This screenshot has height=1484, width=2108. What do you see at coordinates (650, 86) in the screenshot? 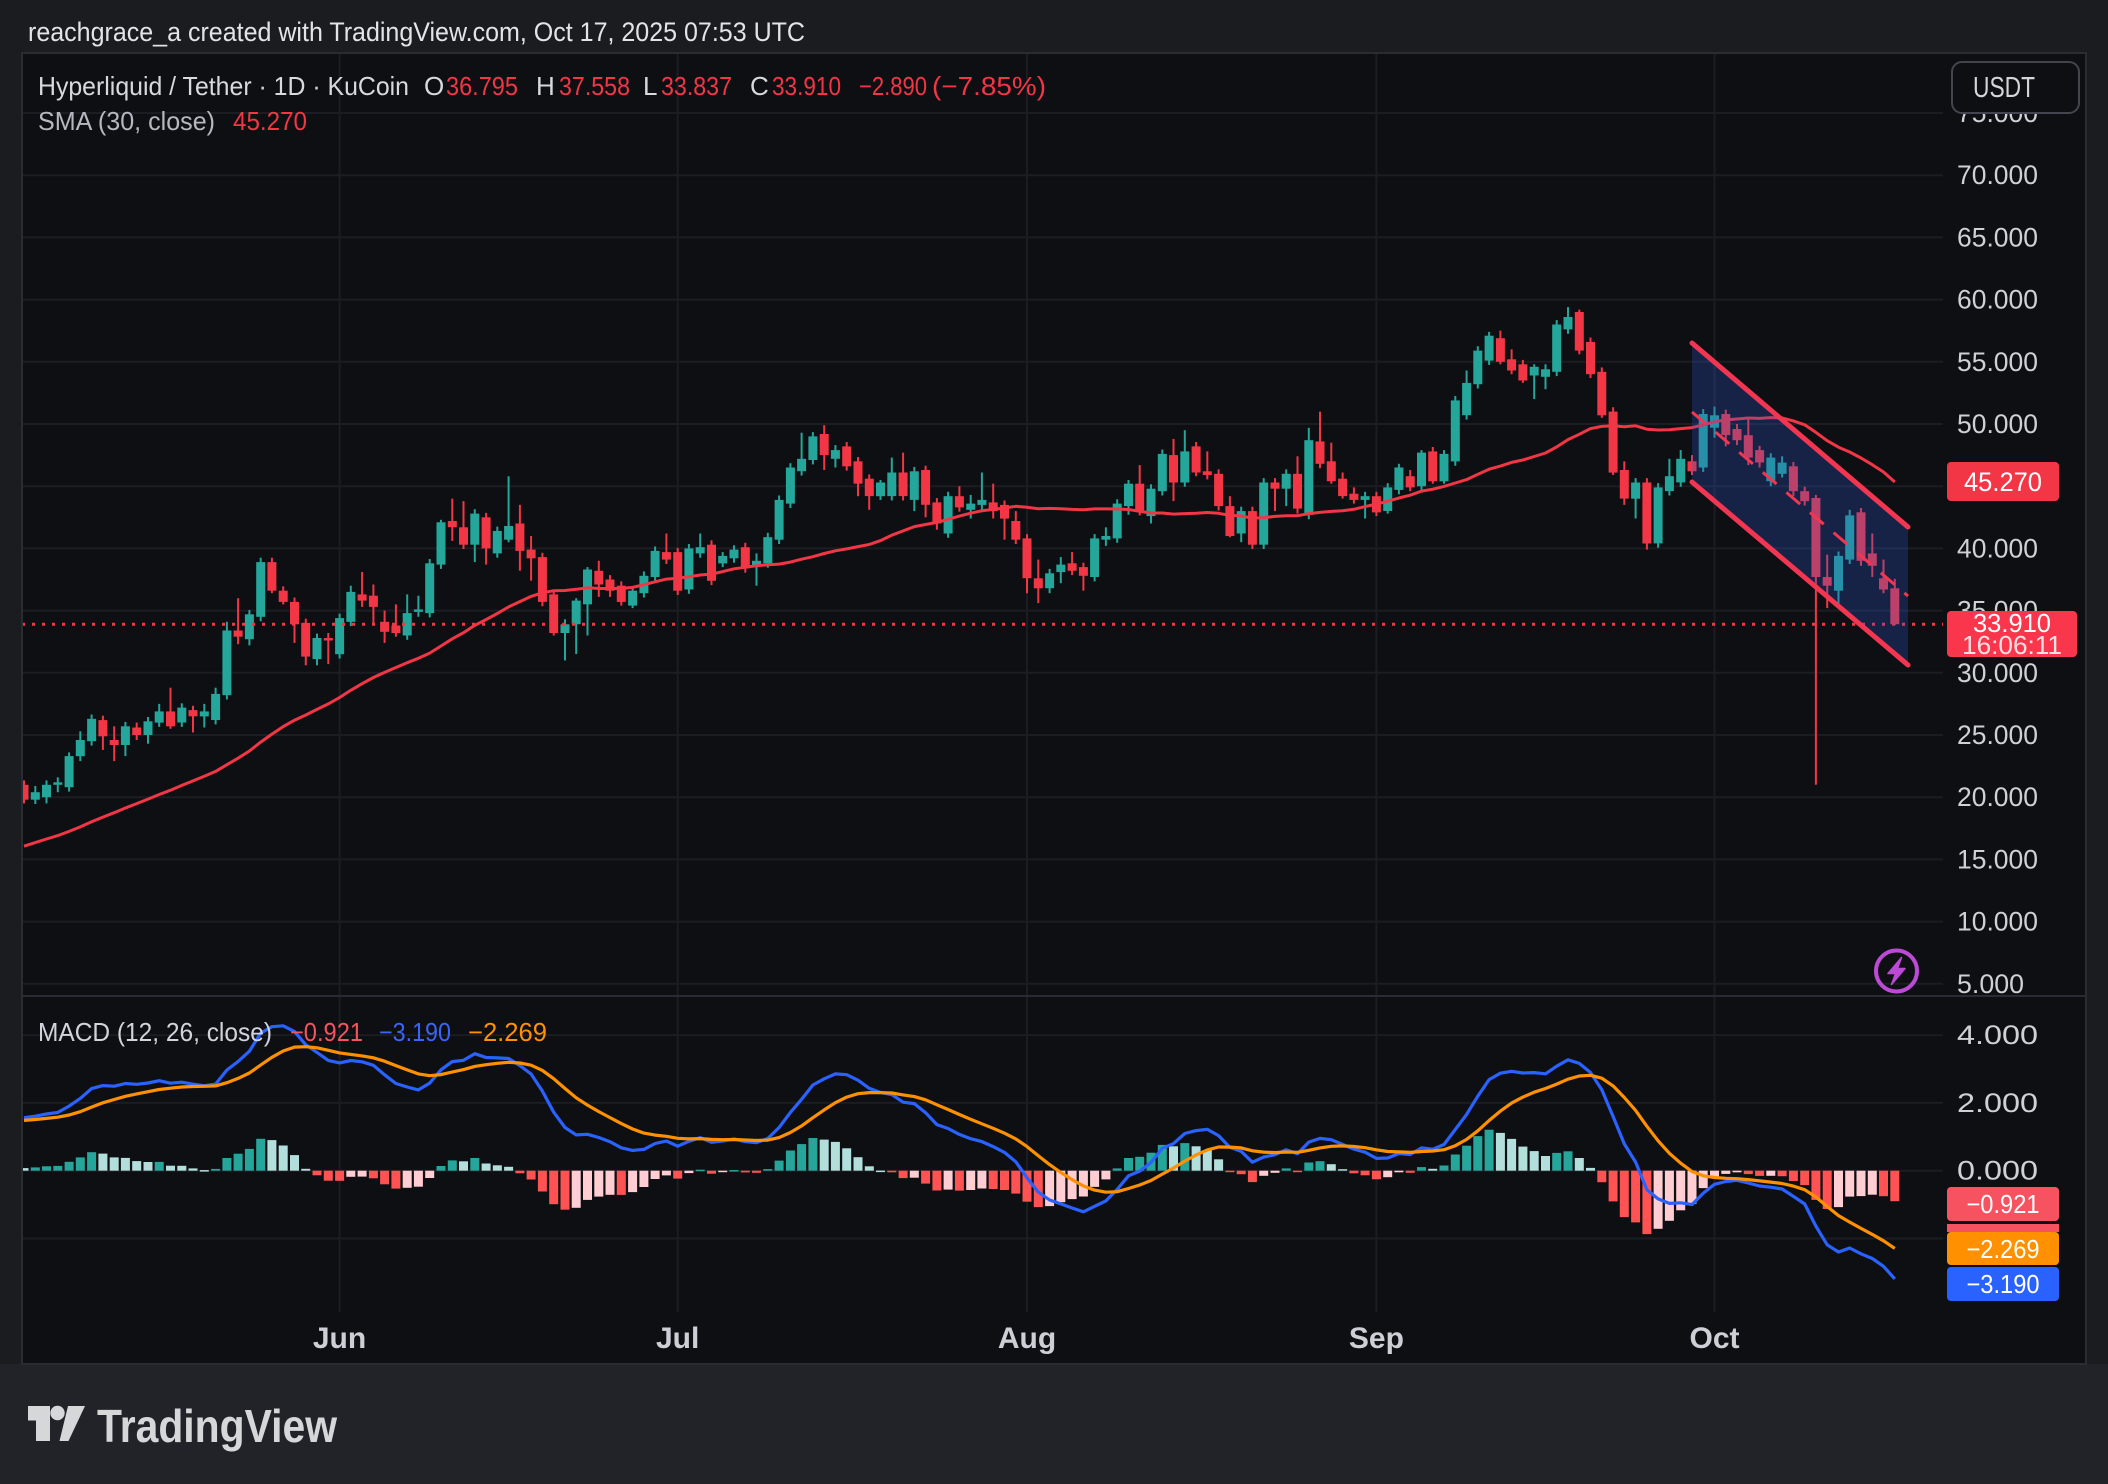
I see `svg-text: L` at bounding box center [650, 86].